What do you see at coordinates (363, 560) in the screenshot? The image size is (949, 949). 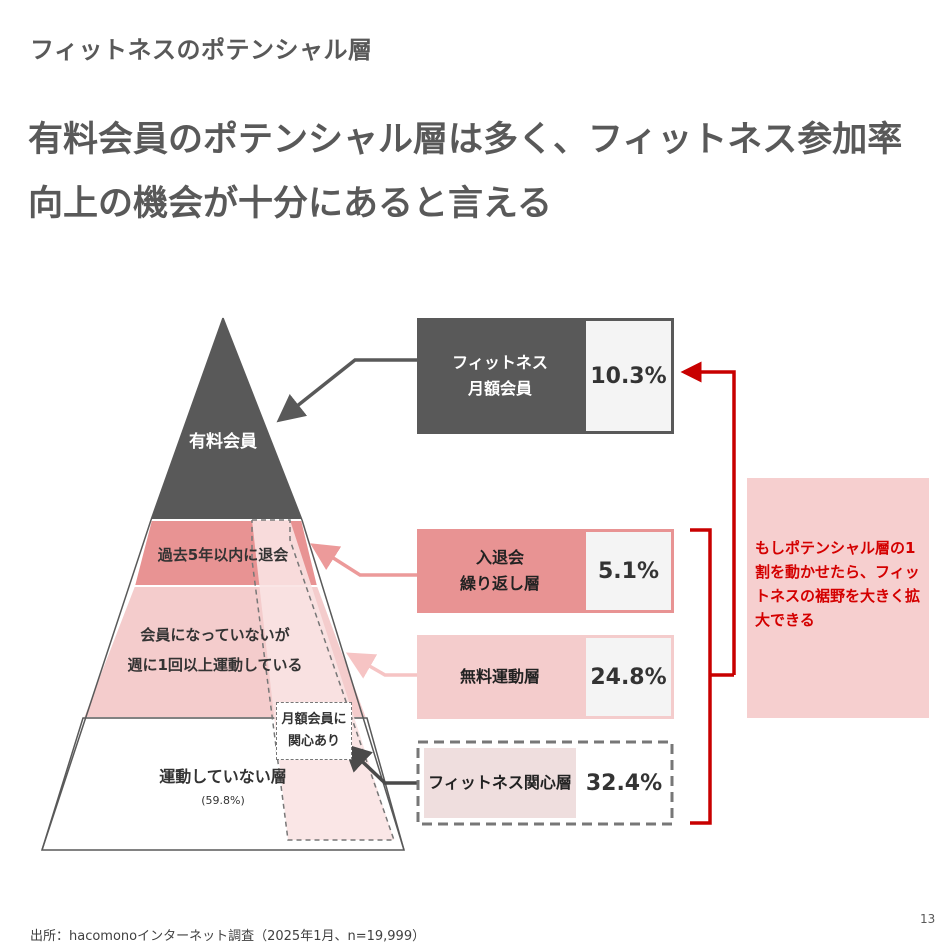 I see `arrow-past-quit` at bounding box center [363, 560].